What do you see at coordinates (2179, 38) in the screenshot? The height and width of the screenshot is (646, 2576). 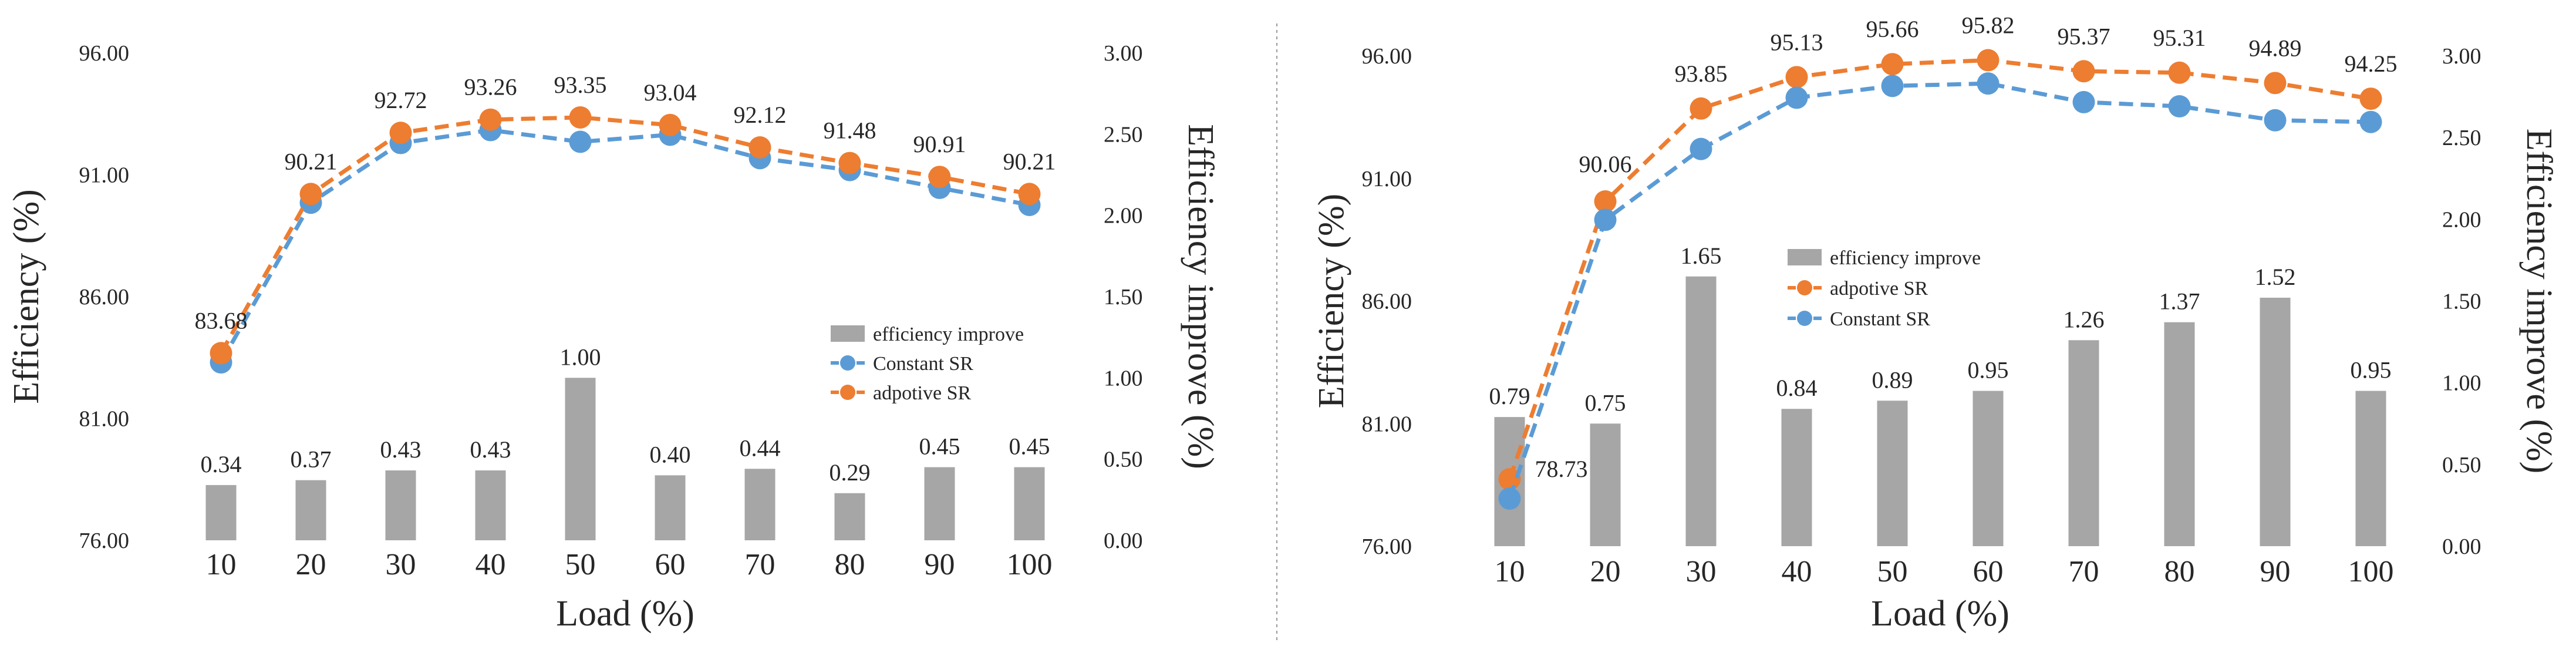 I see `line-data-label: 95.31` at bounding box center [2179, 38].